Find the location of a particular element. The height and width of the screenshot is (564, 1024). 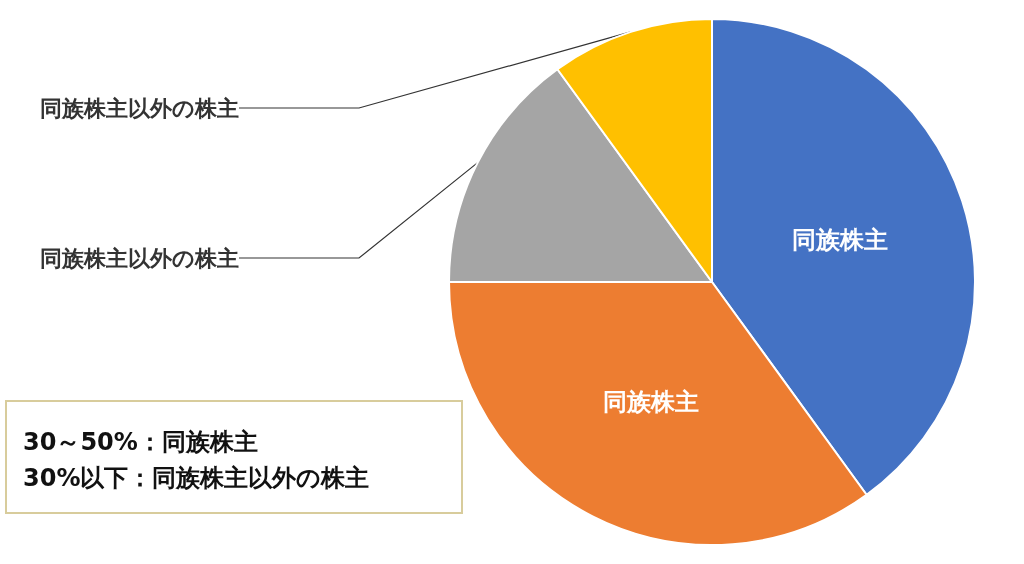

text: 30%以下：同族株主以外の株主 is located at coordinates (197, 478).